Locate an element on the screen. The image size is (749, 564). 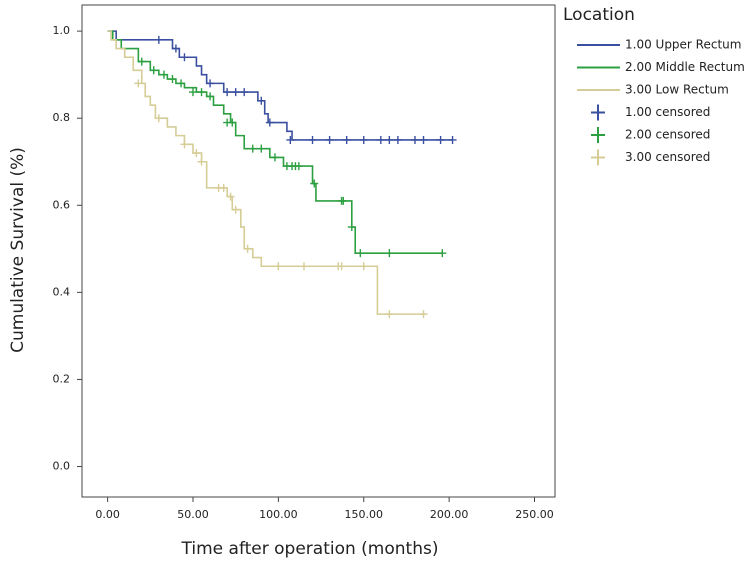
legend-label: 1.00 censored is located at coordinates (667, 112).